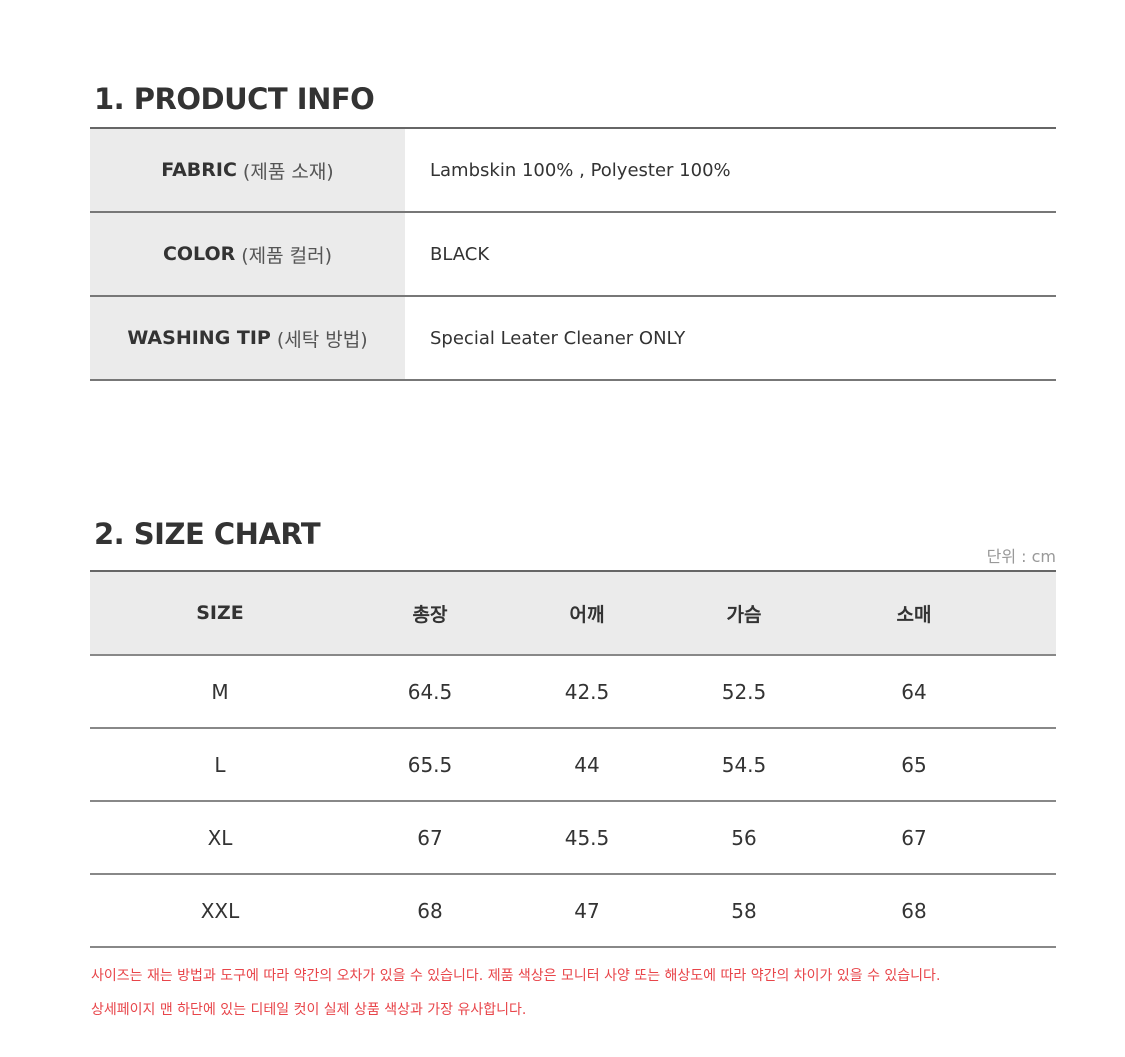 Image resolution: width=1125 pixels, height=1057 pixels. What do you see at coordinates (220, 764) in the screenshot?
I see `table-cell: L` at bounding box center [220, 764].